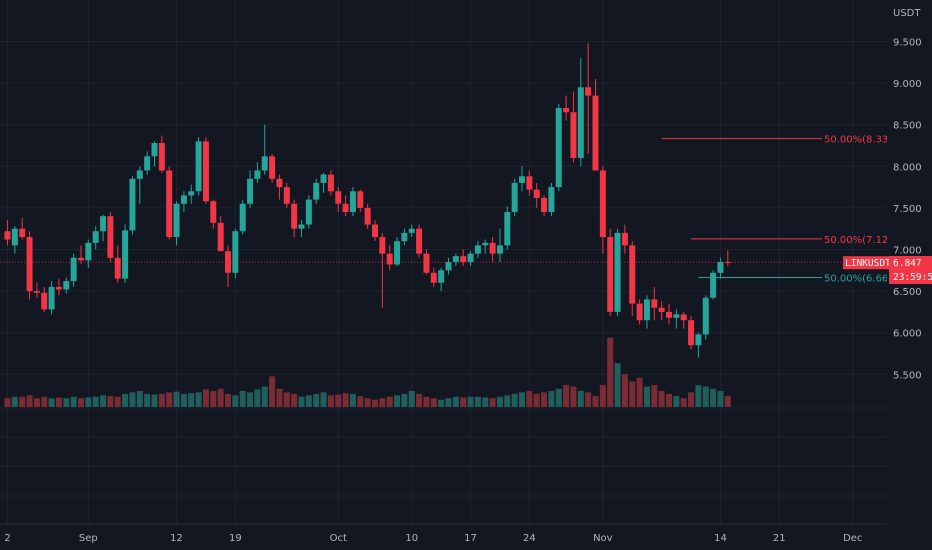  Describe the element at coordinates (433, 538) in the screenshot. I see `time-axis: 2 Sep 12 19 Oct 10 17 24 Nov 14 21 Dec` at that location.